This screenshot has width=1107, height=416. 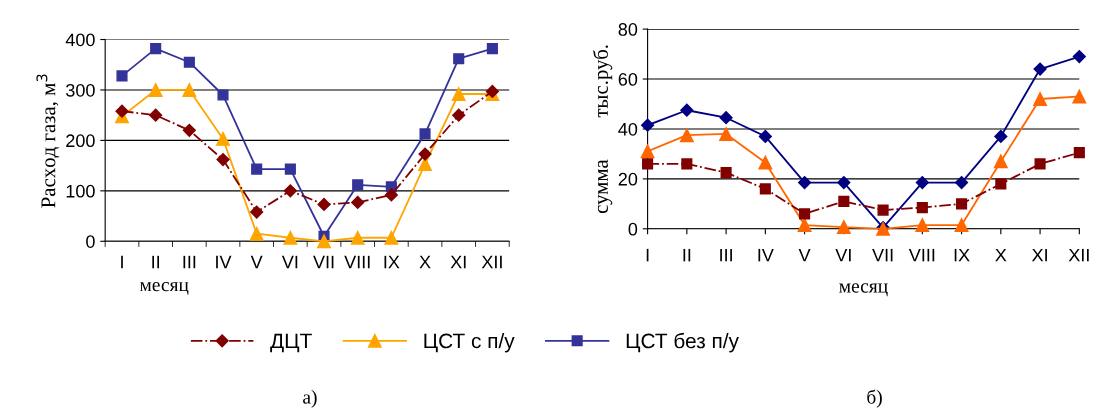 What do you see at coordinates (469, 343) in the screenshot?
I see `legend-label: ЦСТ с п/у` at bounding box center [469, 343].